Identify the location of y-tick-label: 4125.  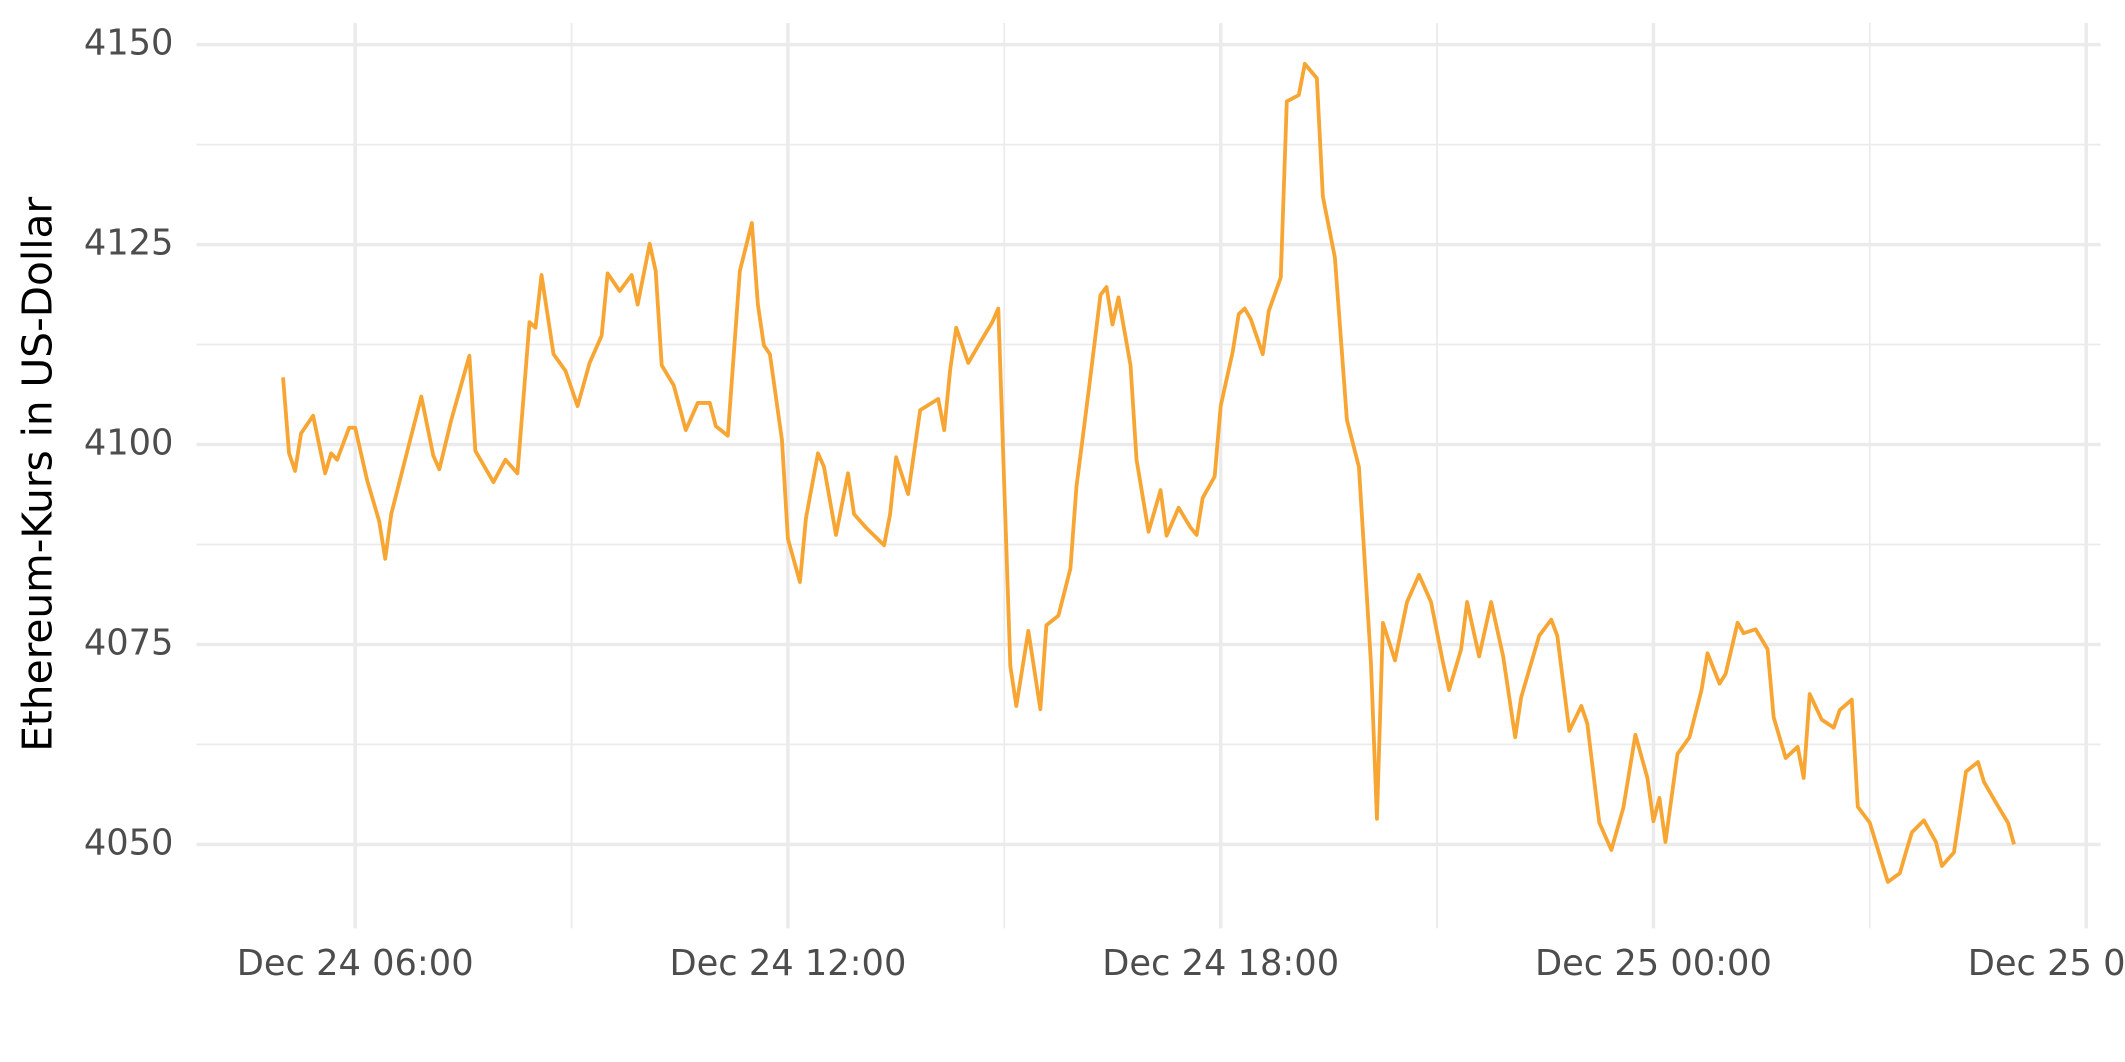
(129, 243).